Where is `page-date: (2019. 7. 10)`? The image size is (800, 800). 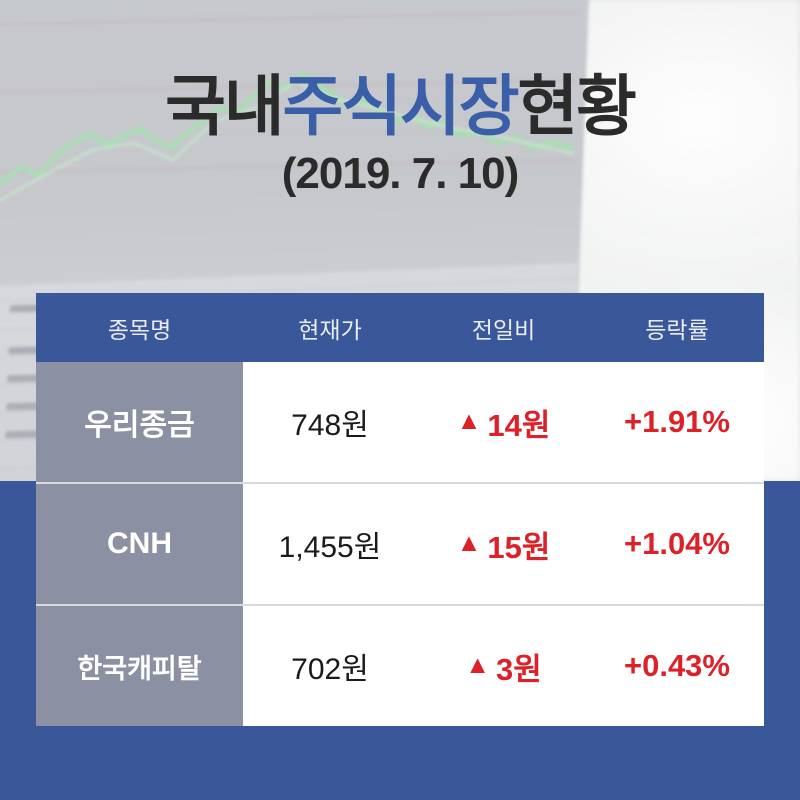
page-date: (2019. 7. 10) is located at coordinates (400, 174).